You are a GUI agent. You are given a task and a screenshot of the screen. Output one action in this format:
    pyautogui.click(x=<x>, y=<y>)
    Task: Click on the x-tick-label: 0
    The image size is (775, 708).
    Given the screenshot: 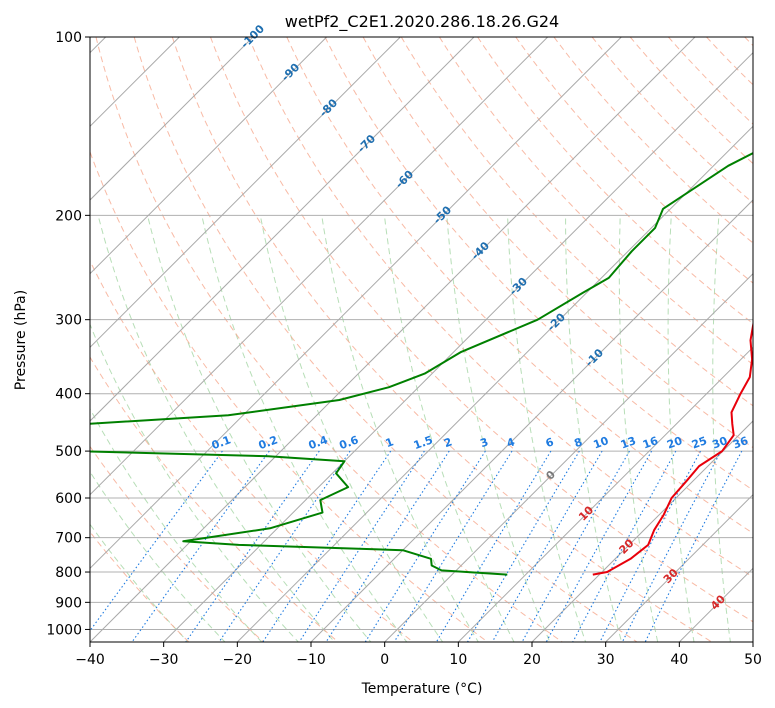 What is the action you would take?
    pyautogui.click(x=384, y=660)
    